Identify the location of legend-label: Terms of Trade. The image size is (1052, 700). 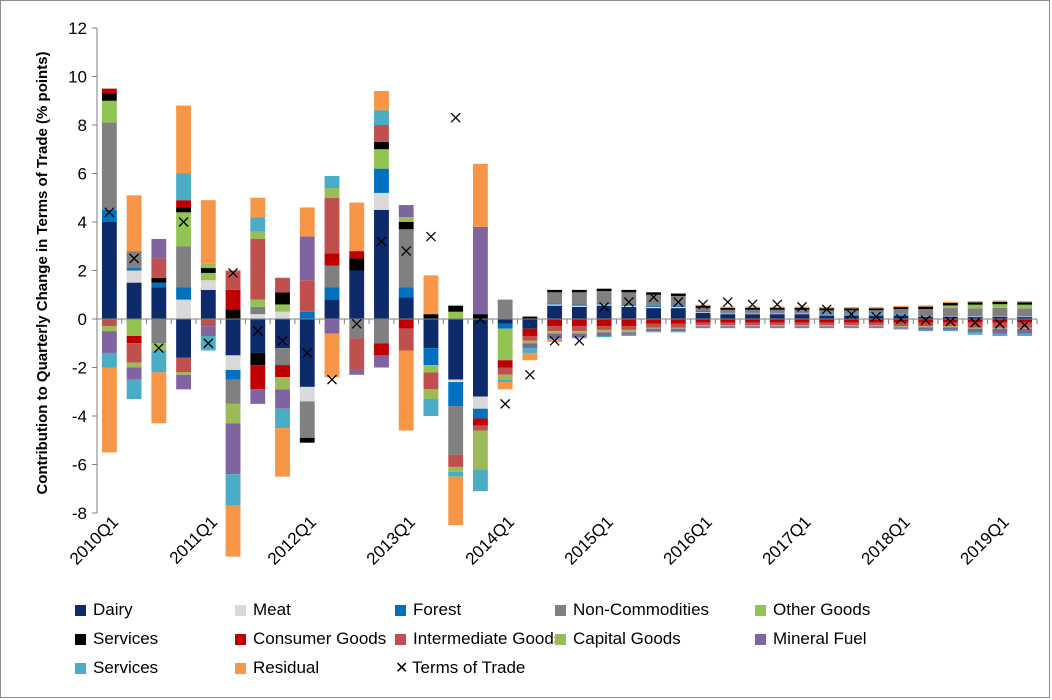
(469, 667).